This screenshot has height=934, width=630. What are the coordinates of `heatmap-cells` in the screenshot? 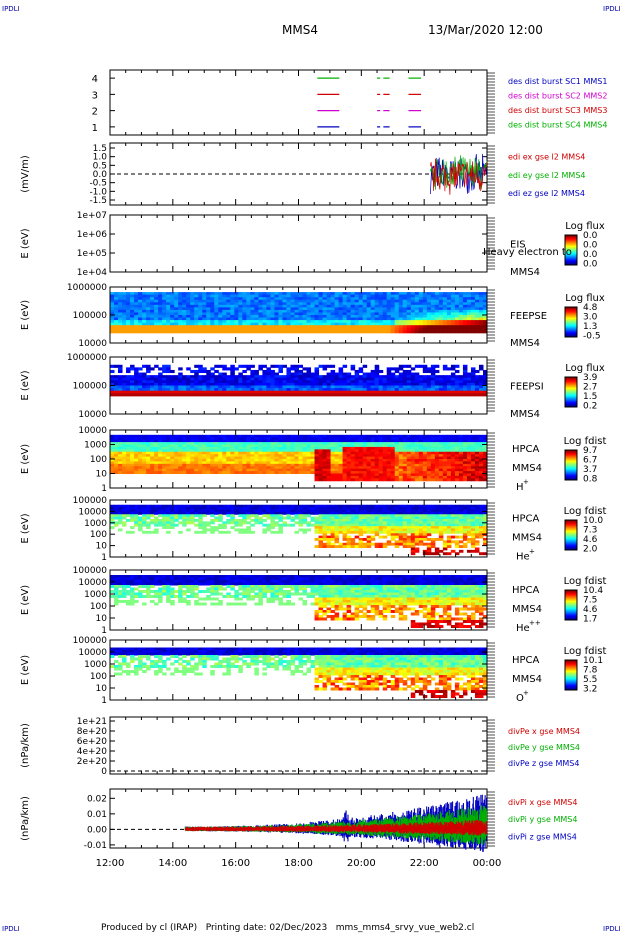 It's located at (298, 530).